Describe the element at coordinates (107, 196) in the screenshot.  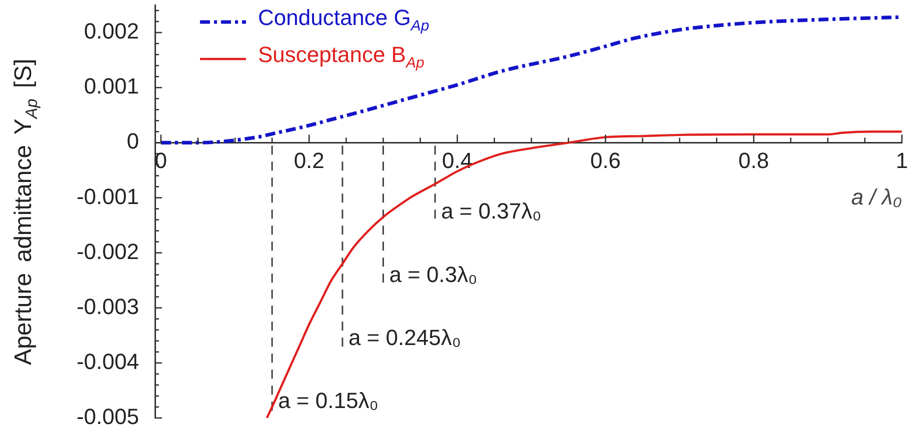
I see `y-tick-label: -0.001` at that location.